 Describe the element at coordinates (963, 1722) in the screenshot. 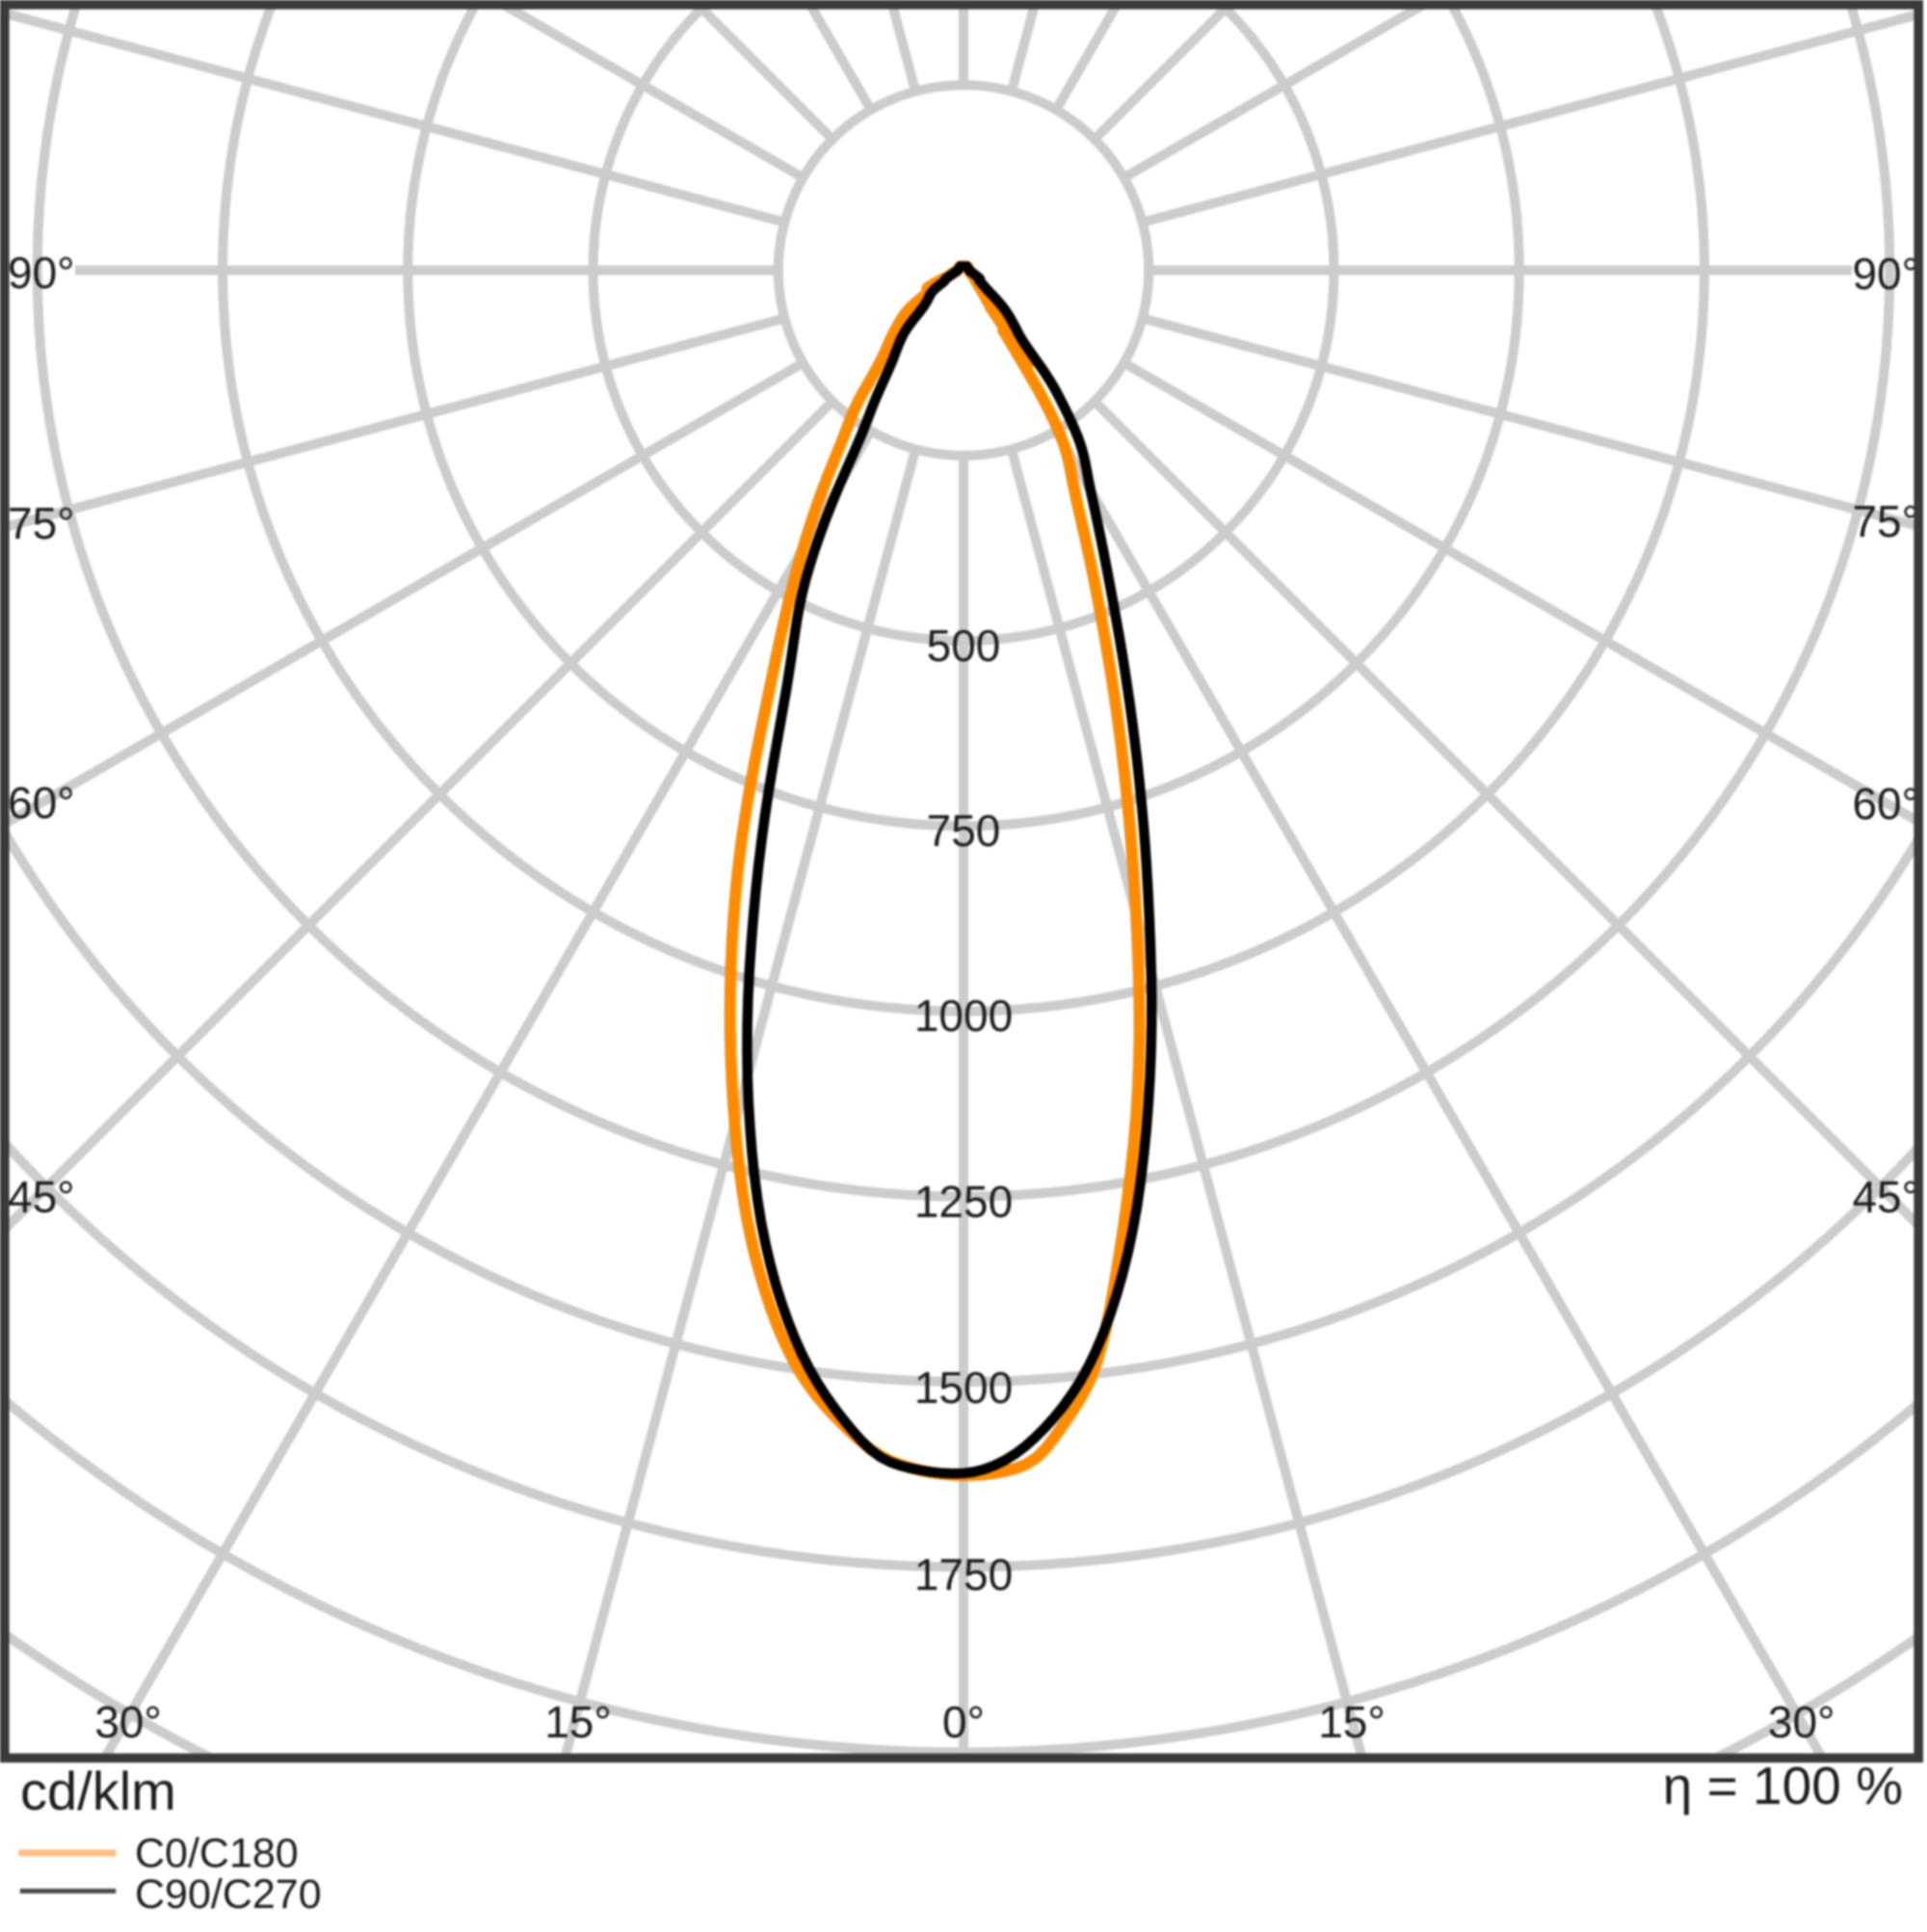

I see `svg-text: 0°` at that location.